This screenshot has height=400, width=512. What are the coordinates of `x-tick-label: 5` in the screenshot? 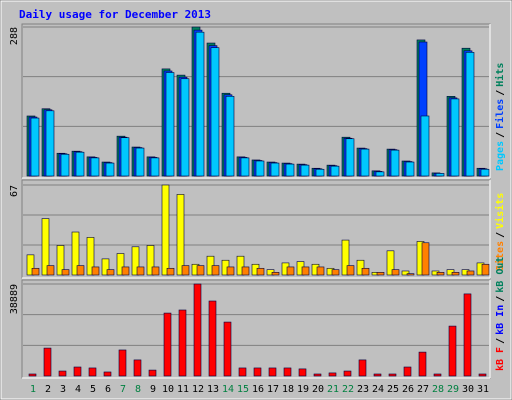 It's located at (93, 389).